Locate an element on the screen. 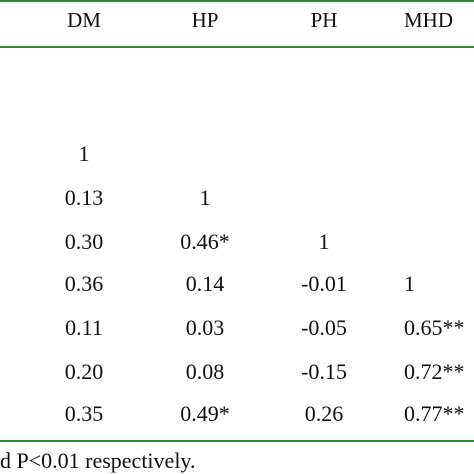  table-cell: 0.35 is located at coordinates (84, 413).